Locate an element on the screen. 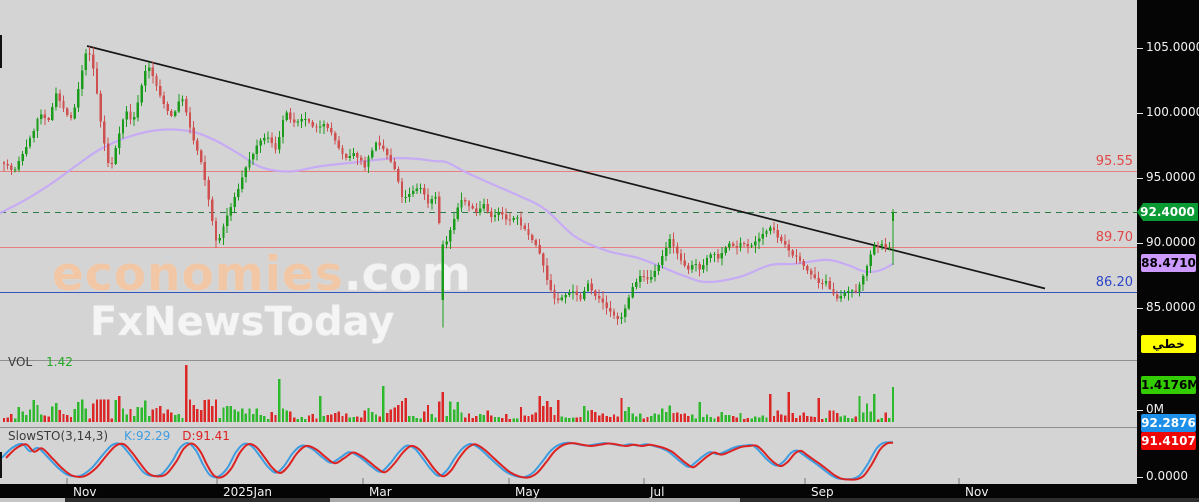 The height and width of the screenshot is (502, 1199). stochastic-k-line is located at coordinates (447, 461).